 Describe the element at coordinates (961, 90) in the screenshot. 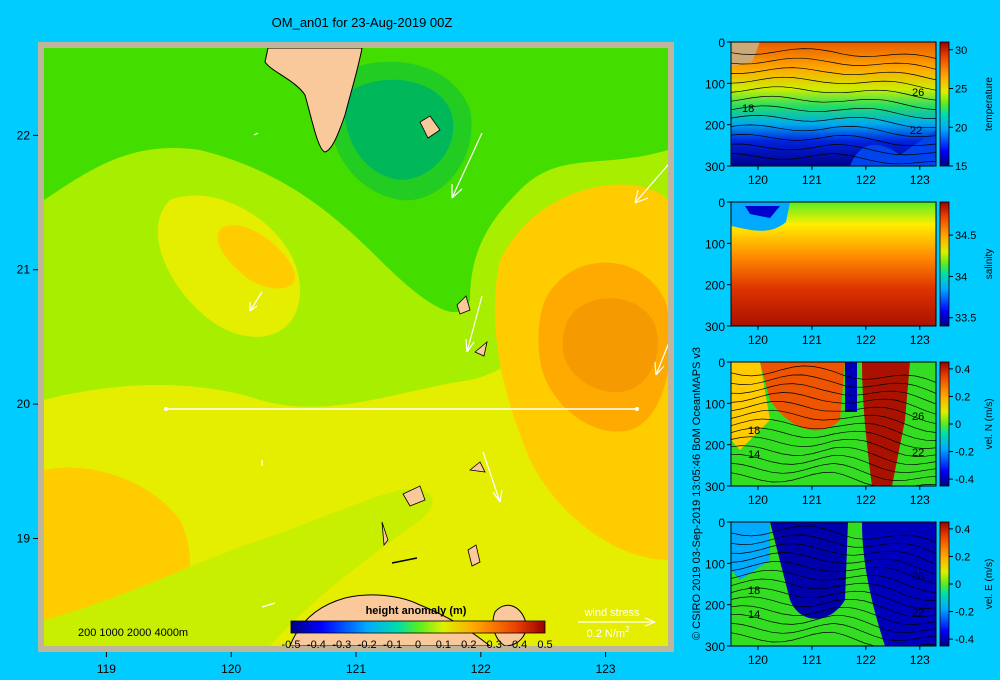

I see `panel-colorbar-tick-label: 25` at that location.